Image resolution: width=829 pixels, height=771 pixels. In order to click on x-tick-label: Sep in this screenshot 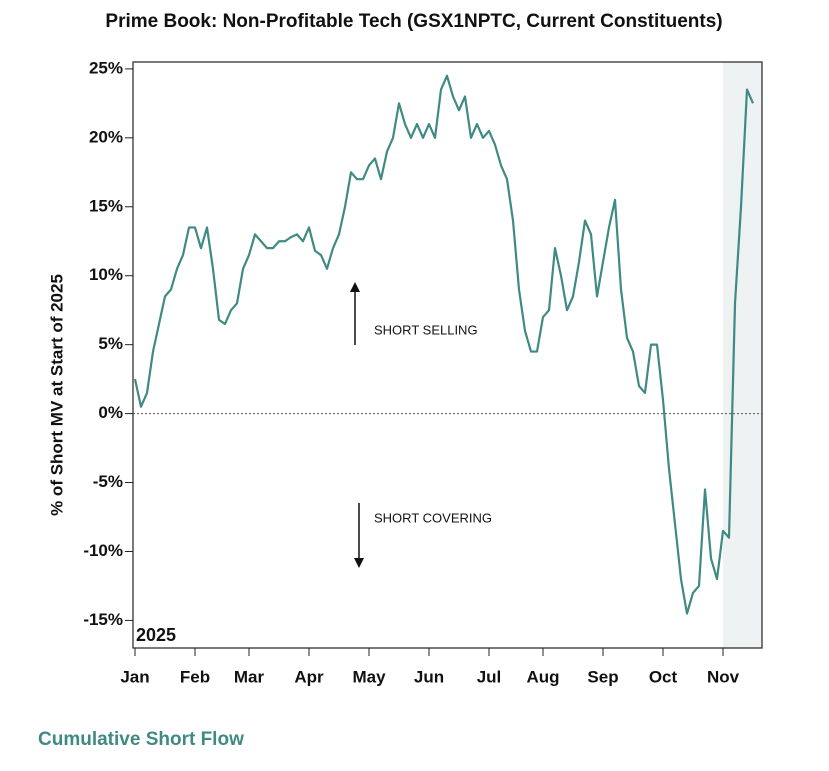, I will do `click(602, 676)`.